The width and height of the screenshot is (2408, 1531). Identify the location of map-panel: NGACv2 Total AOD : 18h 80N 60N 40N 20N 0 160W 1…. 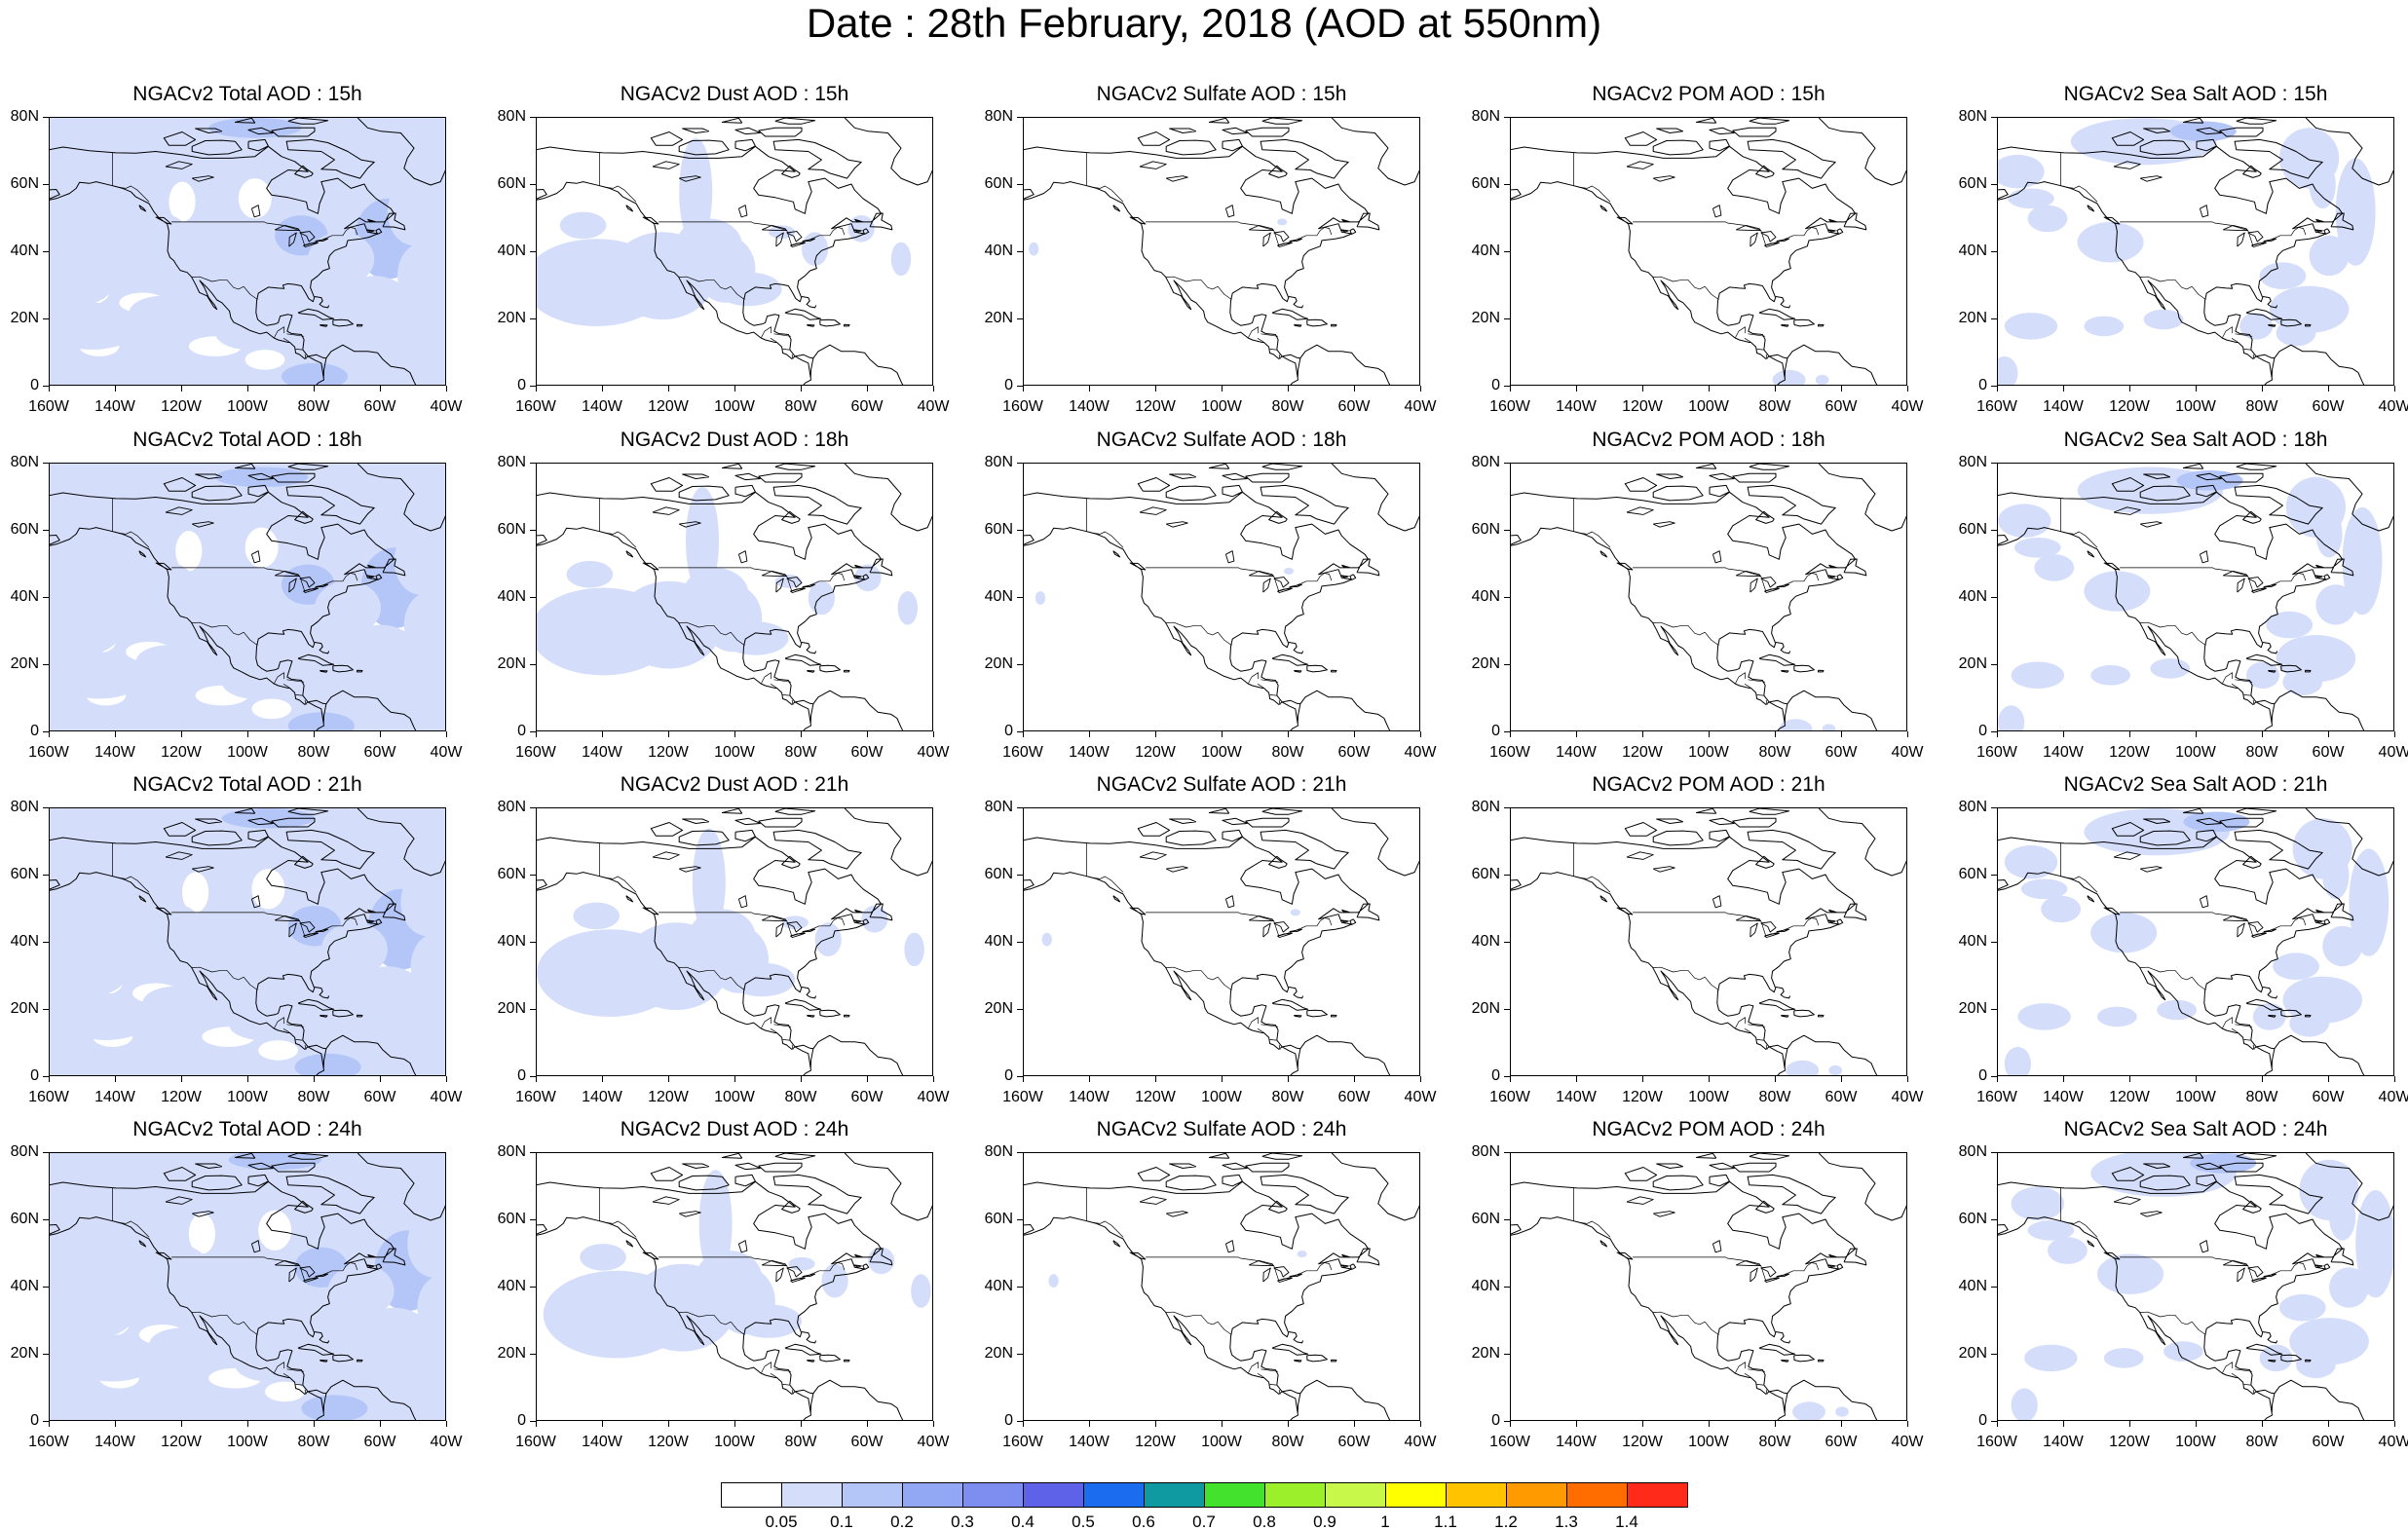
(237, 595).